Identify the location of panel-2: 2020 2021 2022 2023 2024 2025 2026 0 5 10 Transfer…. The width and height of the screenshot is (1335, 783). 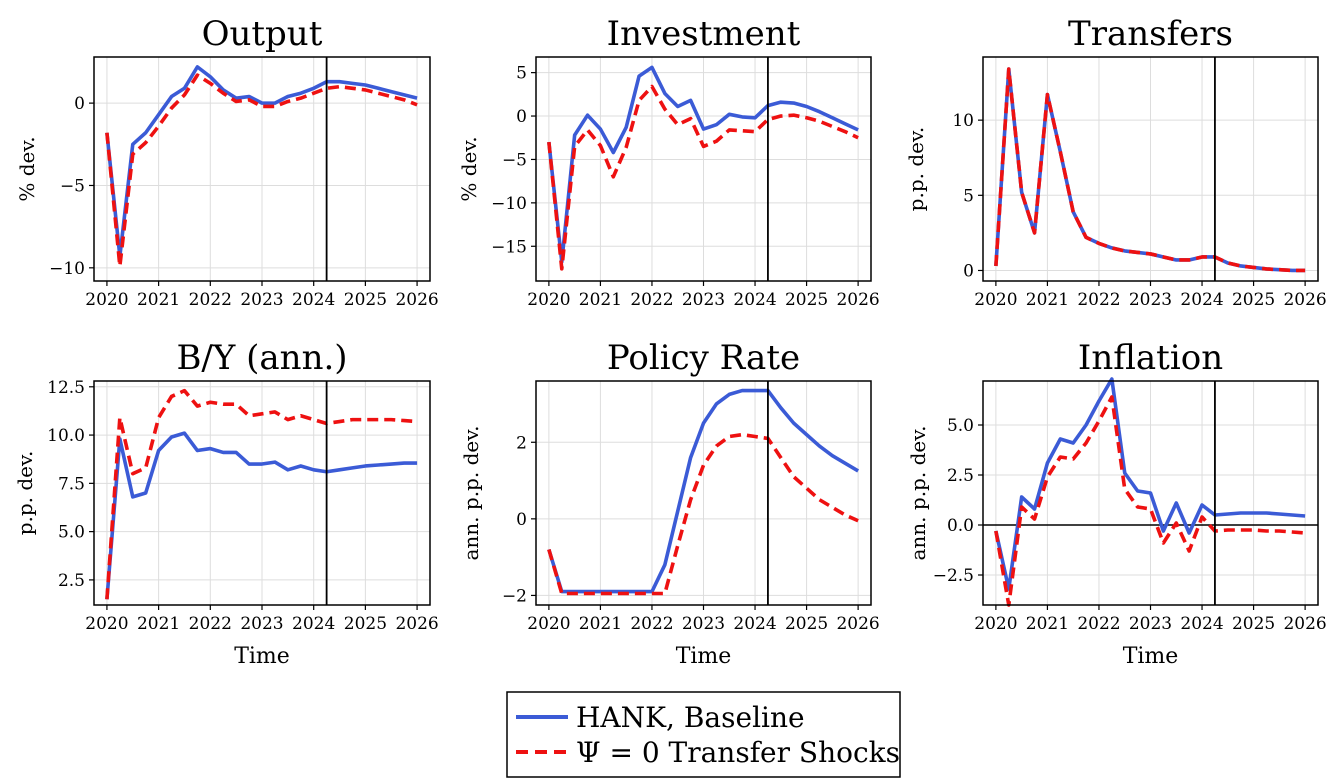
(1115, 162).